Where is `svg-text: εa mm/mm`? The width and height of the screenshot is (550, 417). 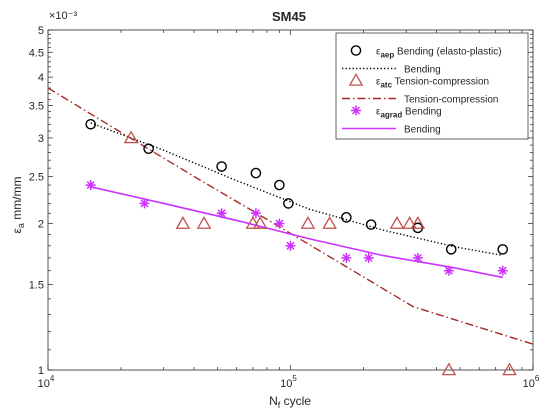
svg-text: εa mm/mm is located at coordinates (18, 204).